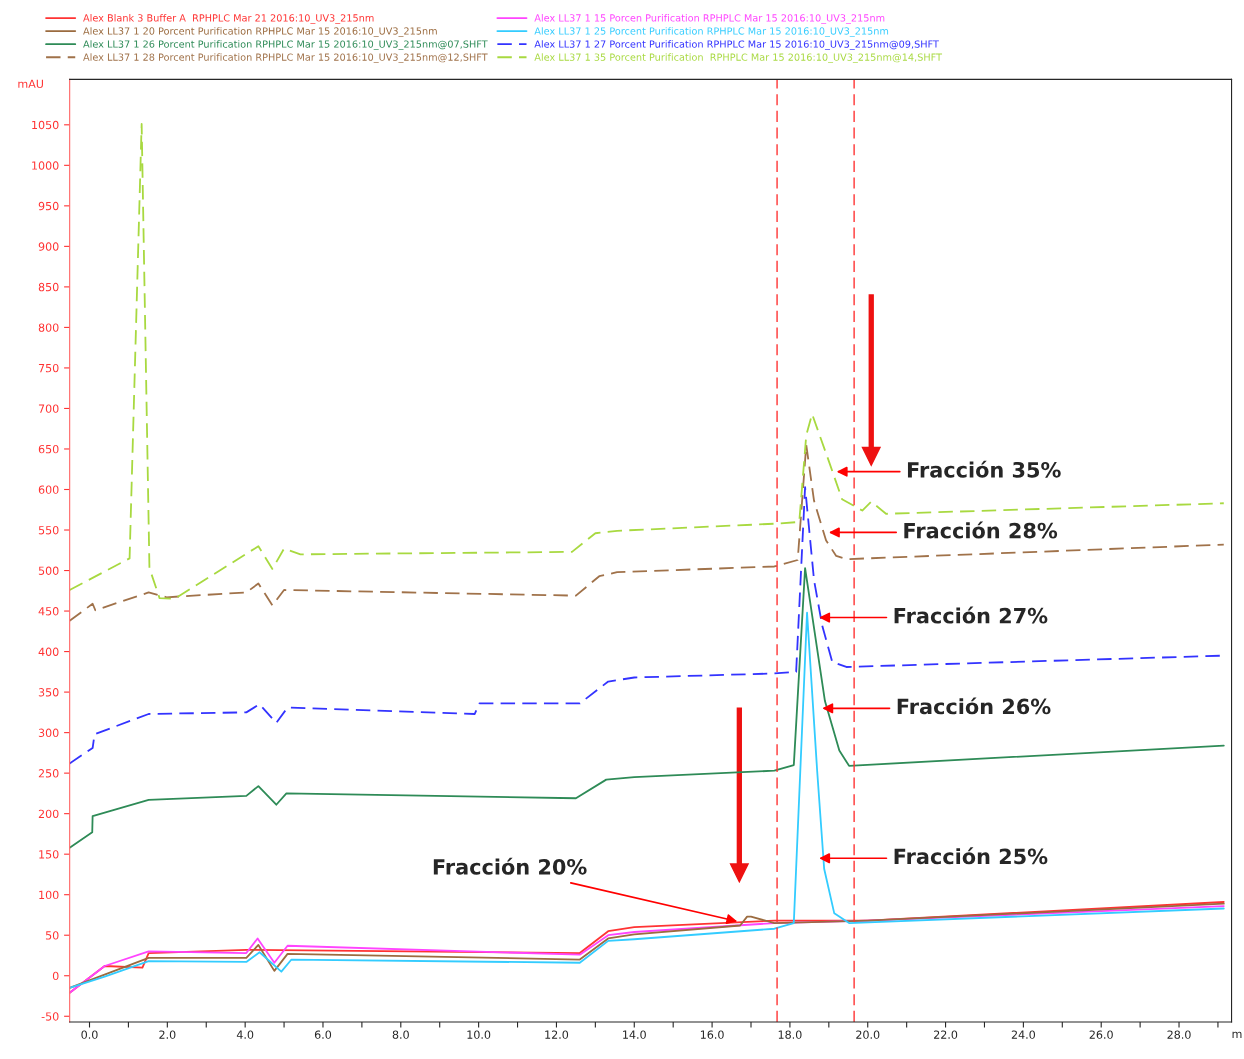 This screenshot has width=1244, height=1059. I want to click on annotation: Fracción 35%, so click(984, 469).